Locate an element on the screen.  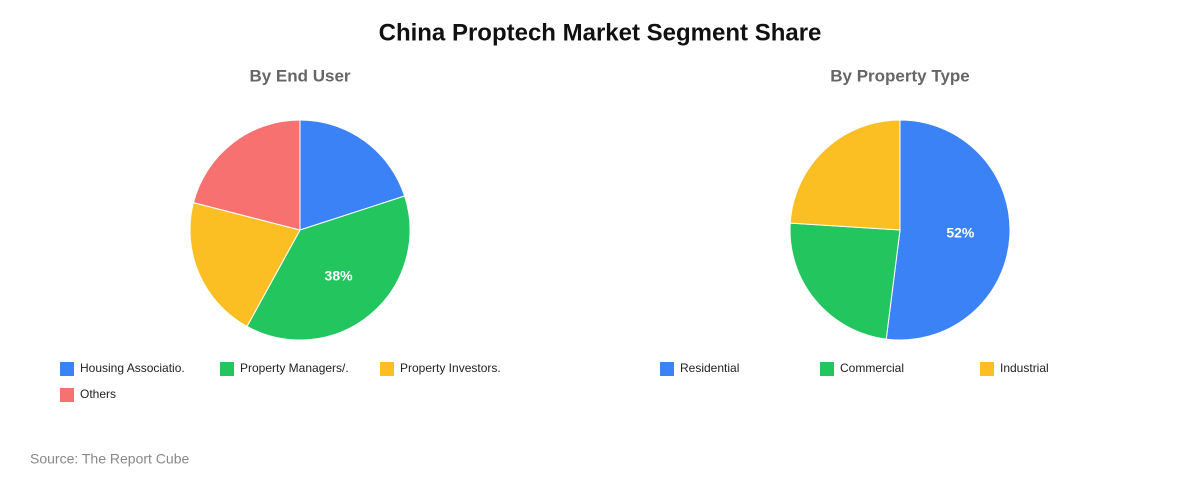
data-label: 38% is located at coordinates (339, 275).